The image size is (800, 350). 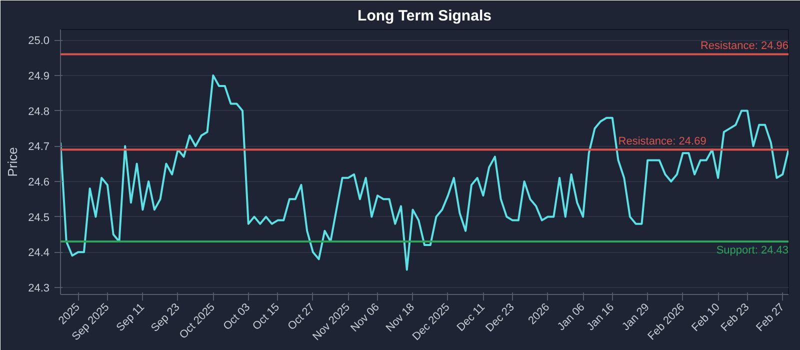 I want to click on y-tick-label: 24.9, so click(x=39, y=76).